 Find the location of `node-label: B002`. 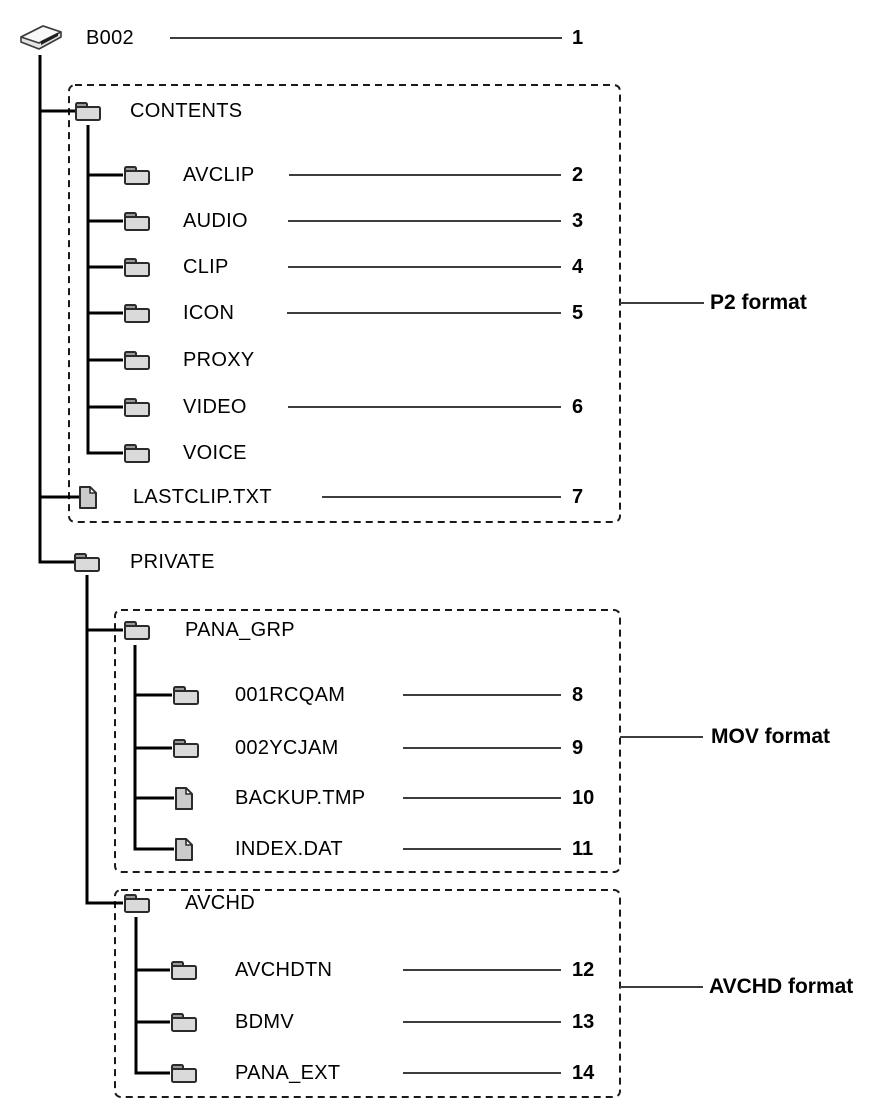

node-label: B002 is located at coordinates (110, 37).